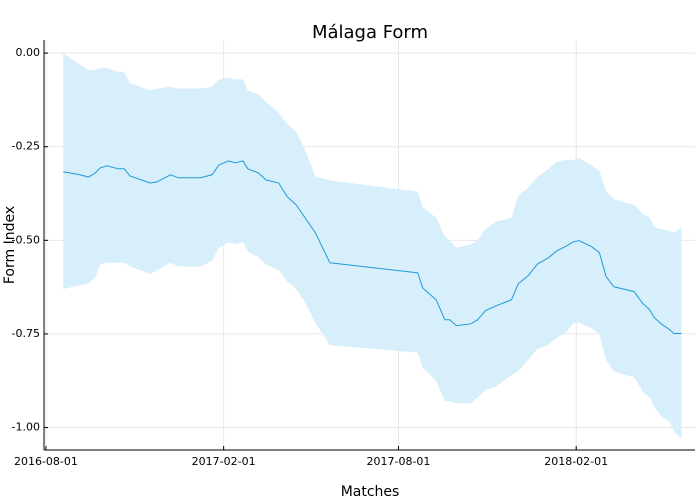 The width and height of the screenshot is (700, 500). I want to click on chart-title: Málaga Form, so click(370, 32).